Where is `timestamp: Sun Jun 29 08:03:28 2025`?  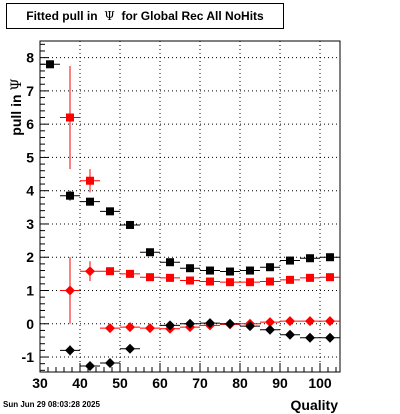 timestamp: Sun Jun 29 08:03:28 2025 is located at coordinates (51, 404).